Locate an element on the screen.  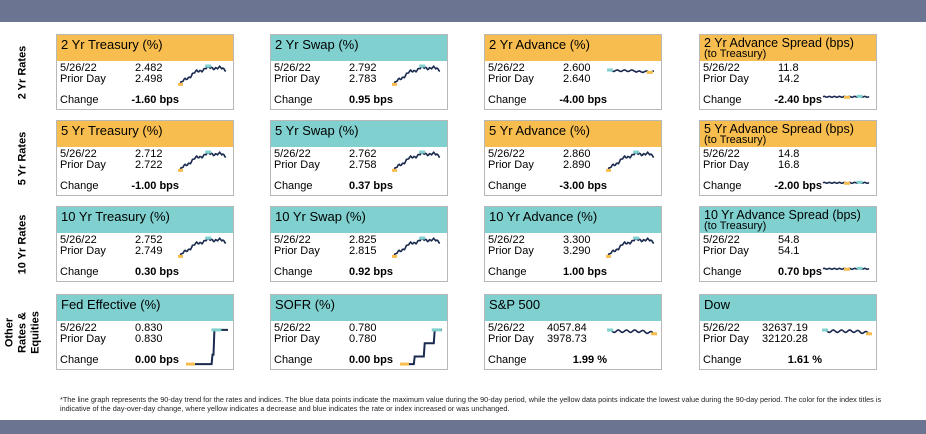
card-title-text: 2 Yr Treasury (%) is located at coordinates (112, 44).